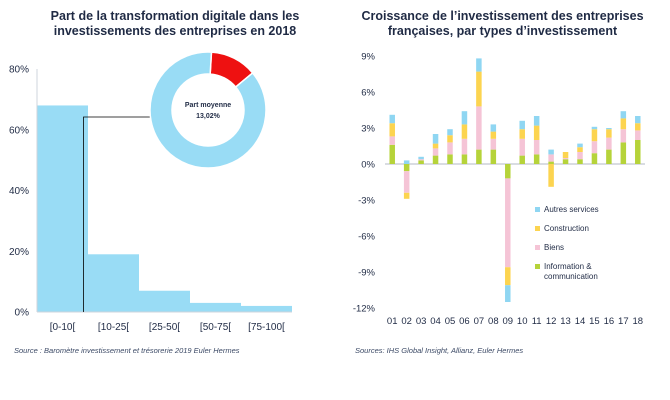 Image resolution: width=670 pixels, height=400 pixels. Describe the element at coordinates (568, 266) in the screenshot. I see `legend-label: Information &` at that location.